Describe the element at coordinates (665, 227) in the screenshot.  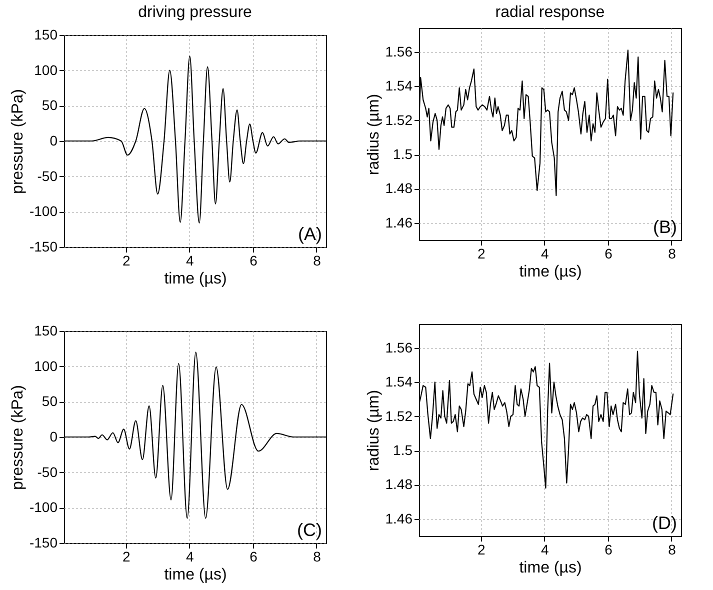
I see `annotation: (B)` at that location.